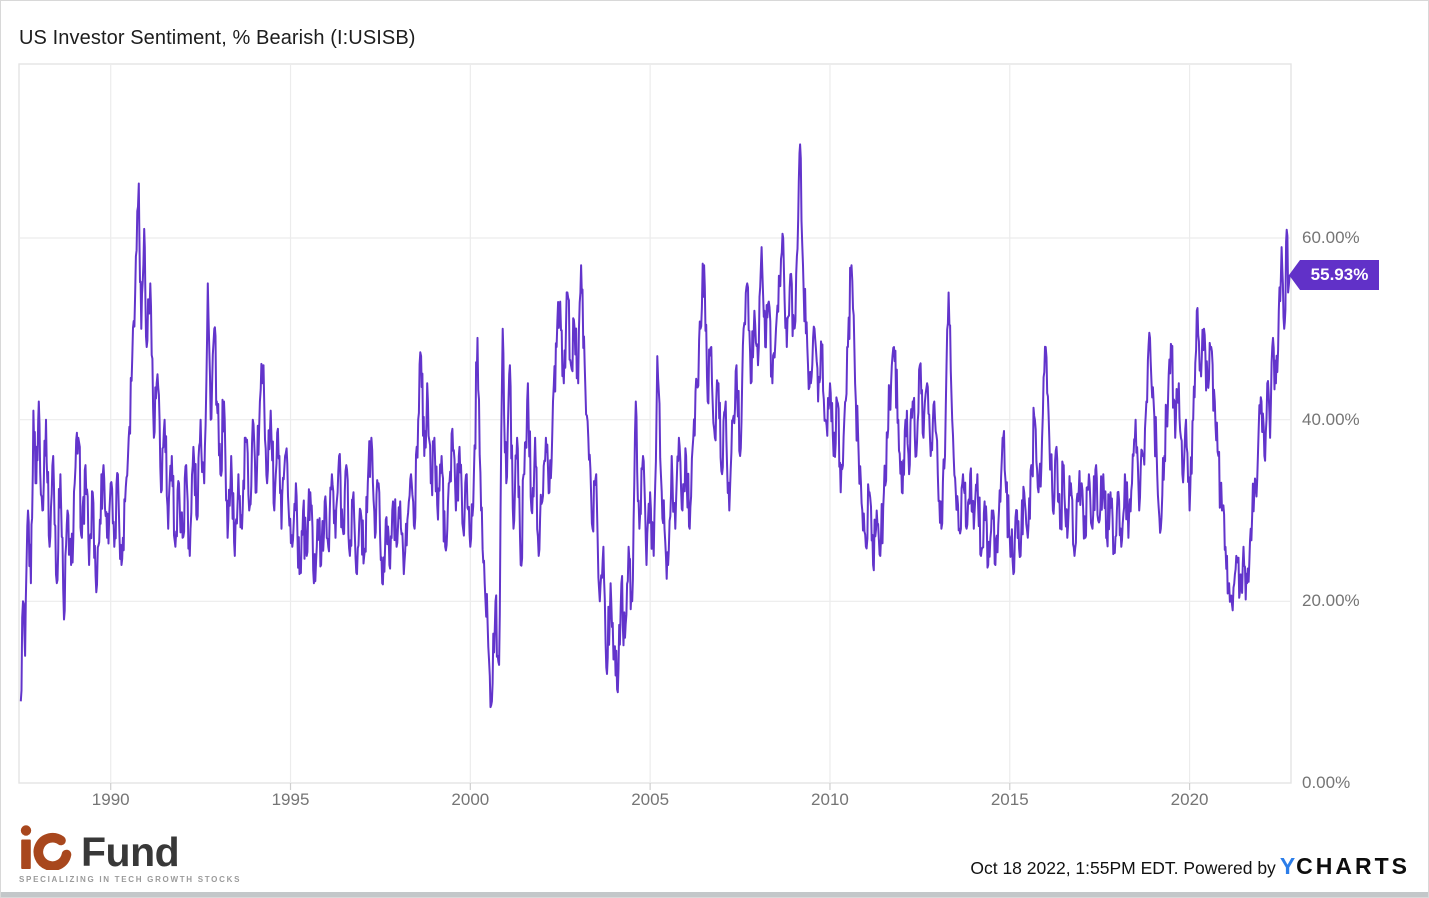  I want to click on timestamp-text: Oct 18 2022, 1:55PM EDT. Powered by, so click(1123, 868).